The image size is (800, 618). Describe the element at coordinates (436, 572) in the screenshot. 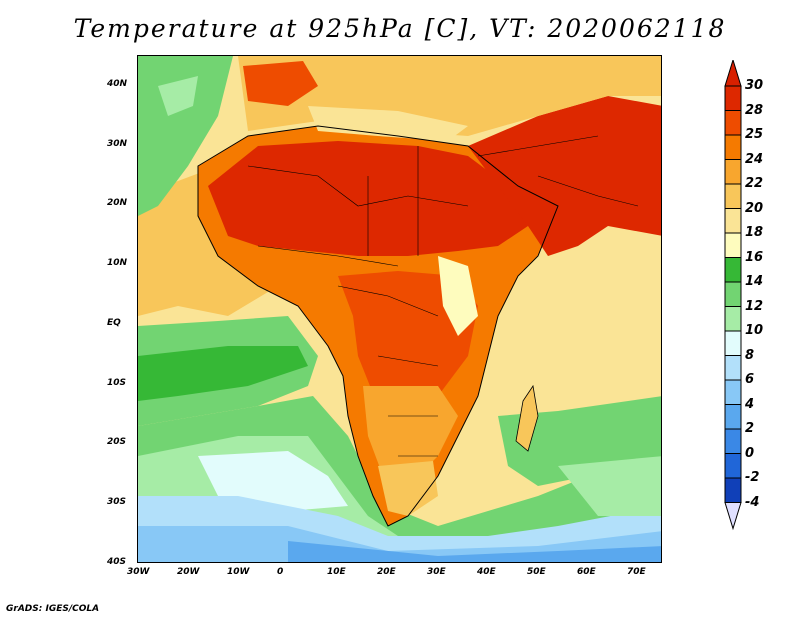

I see `lon-tick-label: 30E` at that location.